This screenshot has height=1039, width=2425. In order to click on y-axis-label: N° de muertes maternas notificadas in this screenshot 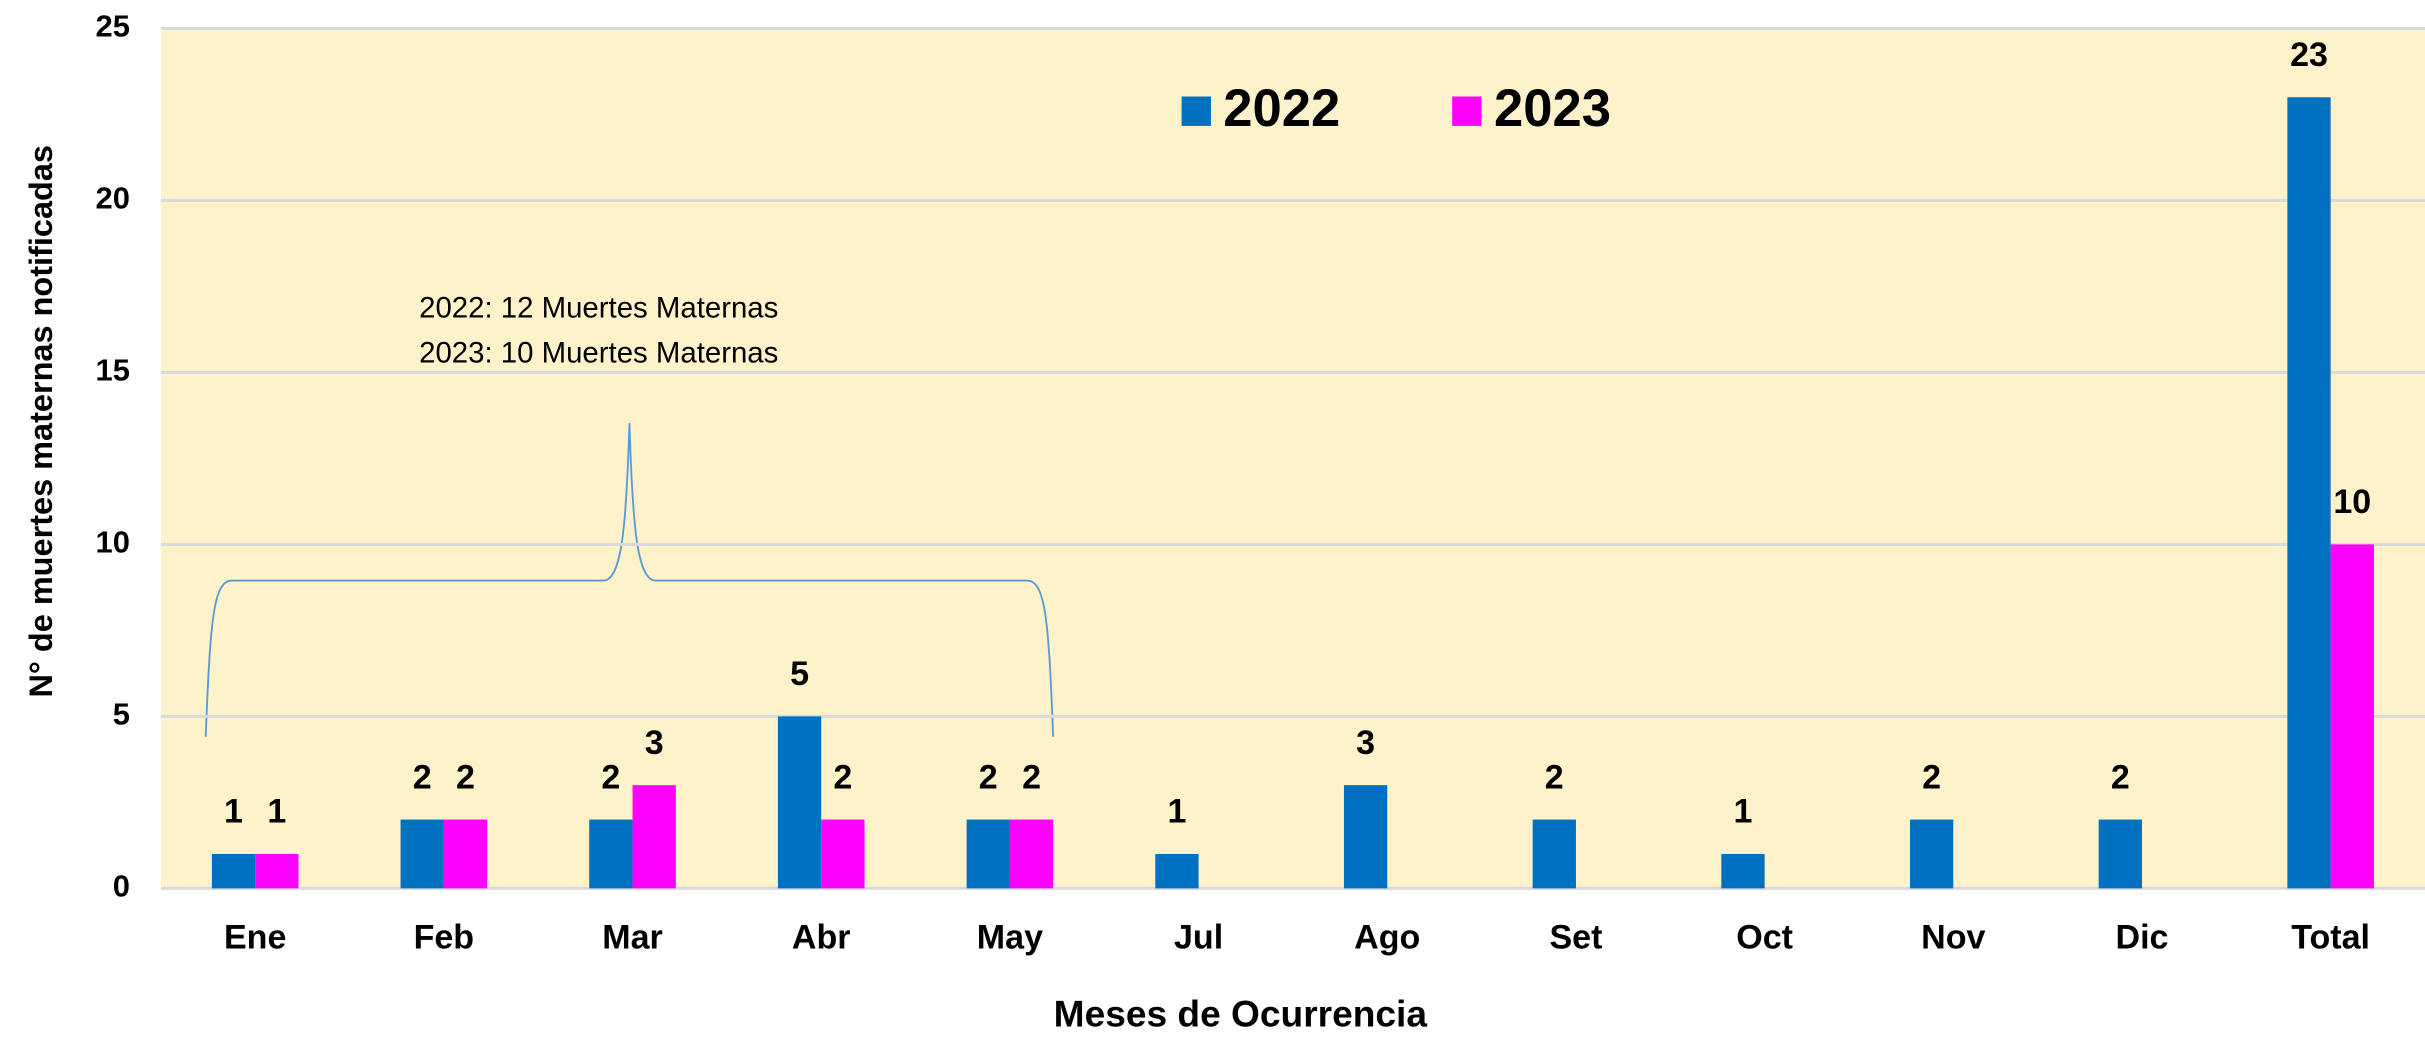, I will do `click(41, 421)`.